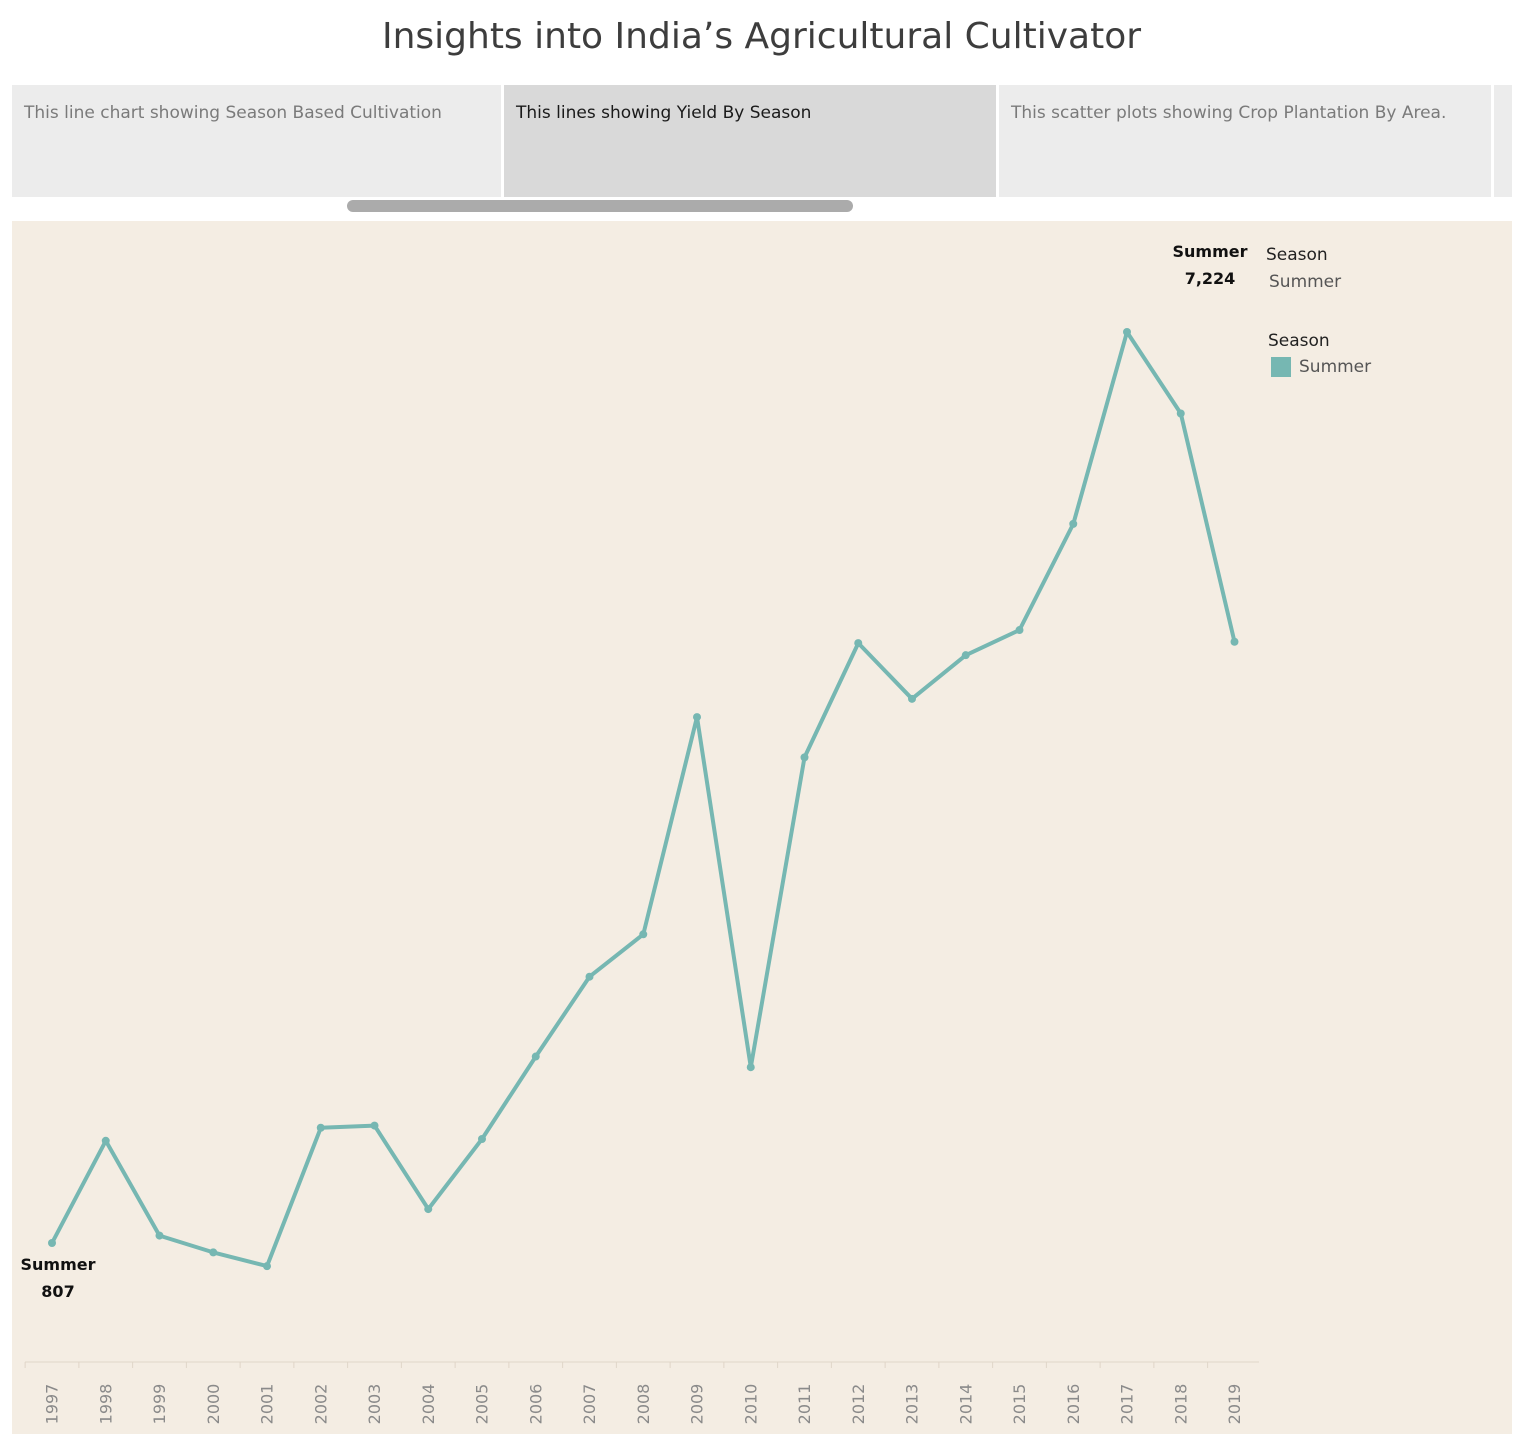 Image resolution: width=1523 pixels, height=1445 pixels. I want to click on first-point-season-label: Summer, so click(58, 1264).